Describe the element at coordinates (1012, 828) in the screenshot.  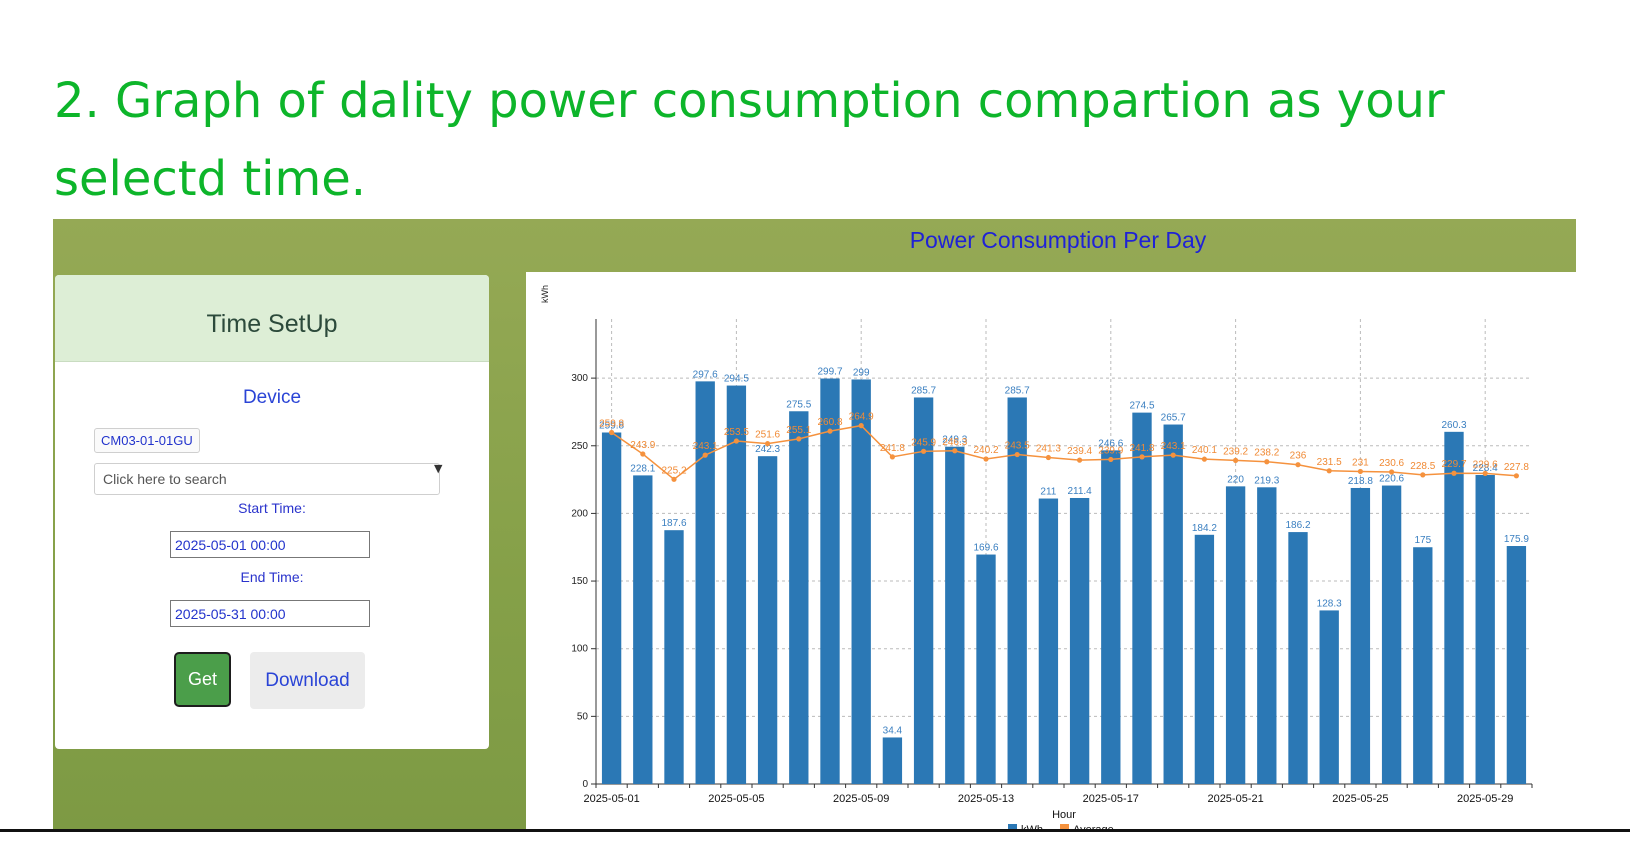
I see `legend-swatch-kwh` at that location.